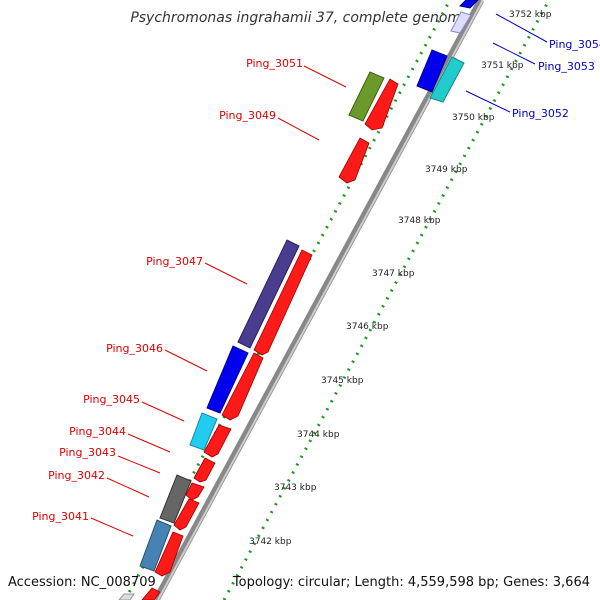  Describe the element at coordinates (446, 170) in the screenshot. I see `tick-label: 3749 kbp` at that location.